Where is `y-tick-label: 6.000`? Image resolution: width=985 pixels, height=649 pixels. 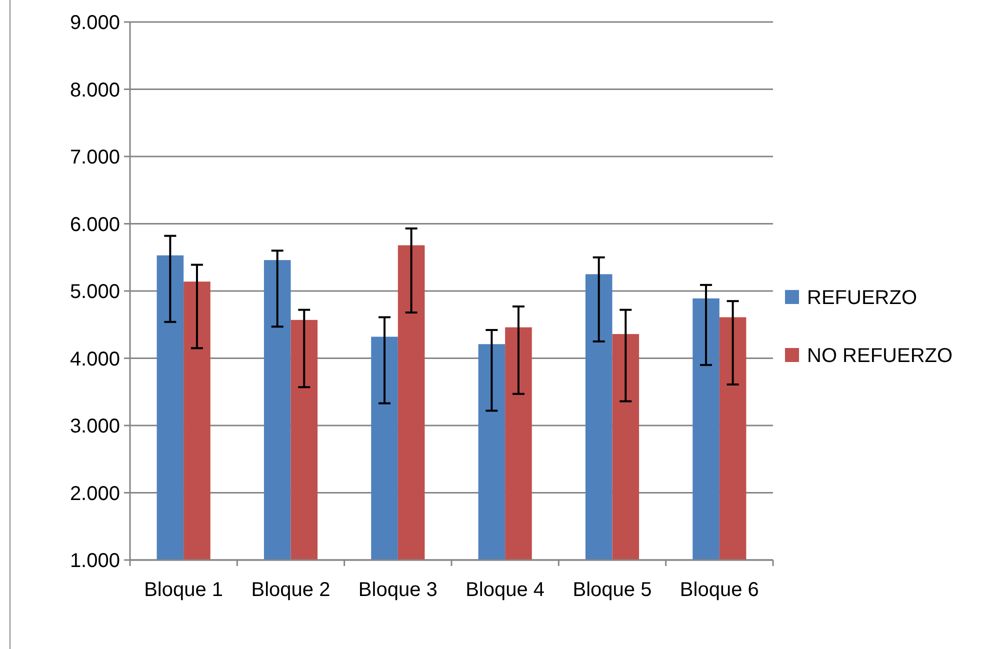
y-tick-label: 6.000 is located at coordinates (95, 225).